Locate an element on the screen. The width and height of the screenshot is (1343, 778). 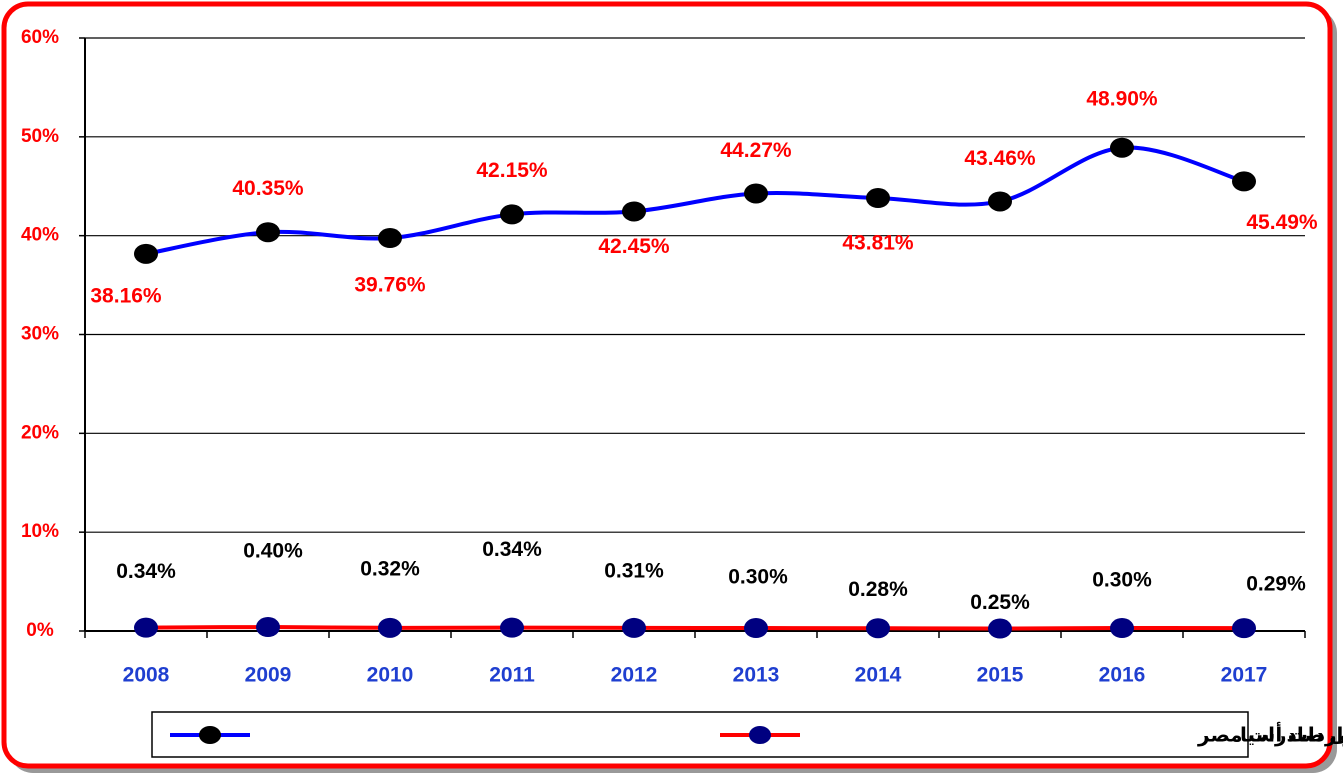
data-label: 48.90% is located at coordinates (1122, 98).